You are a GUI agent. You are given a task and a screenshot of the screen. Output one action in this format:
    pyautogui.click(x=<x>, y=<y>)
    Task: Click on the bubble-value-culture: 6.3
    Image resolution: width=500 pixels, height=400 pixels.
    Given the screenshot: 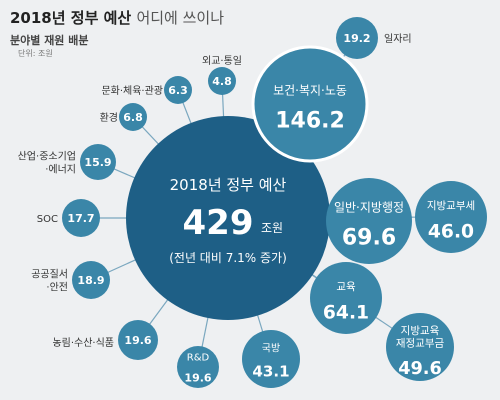 What is the action you would take?
    pyautogui.click(x=178, y=90)
    